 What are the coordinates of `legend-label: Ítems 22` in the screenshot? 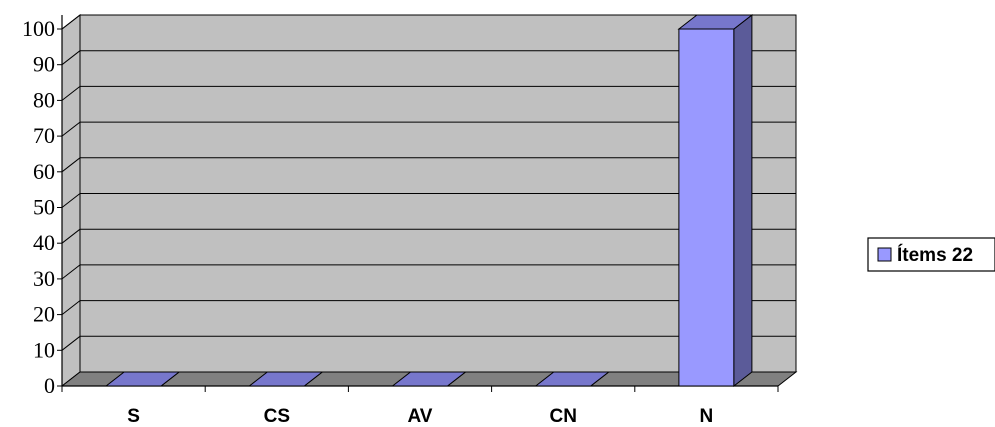 It's located at (935, 255).